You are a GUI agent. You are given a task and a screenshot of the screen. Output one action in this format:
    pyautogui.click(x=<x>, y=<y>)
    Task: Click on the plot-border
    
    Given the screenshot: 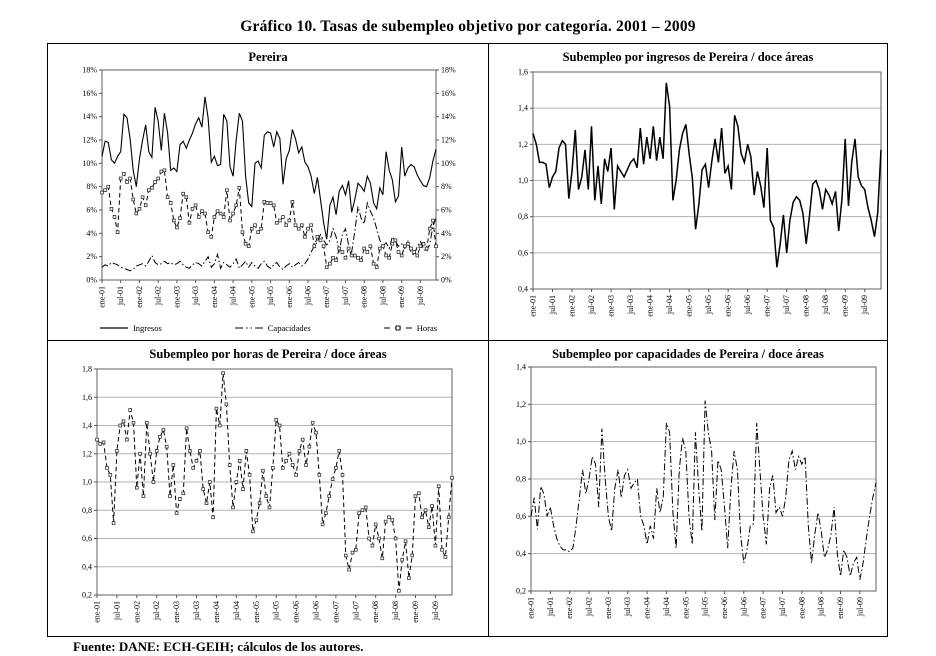 What is the action you would take?
    pyautogui.click(x=269, y=175)
    